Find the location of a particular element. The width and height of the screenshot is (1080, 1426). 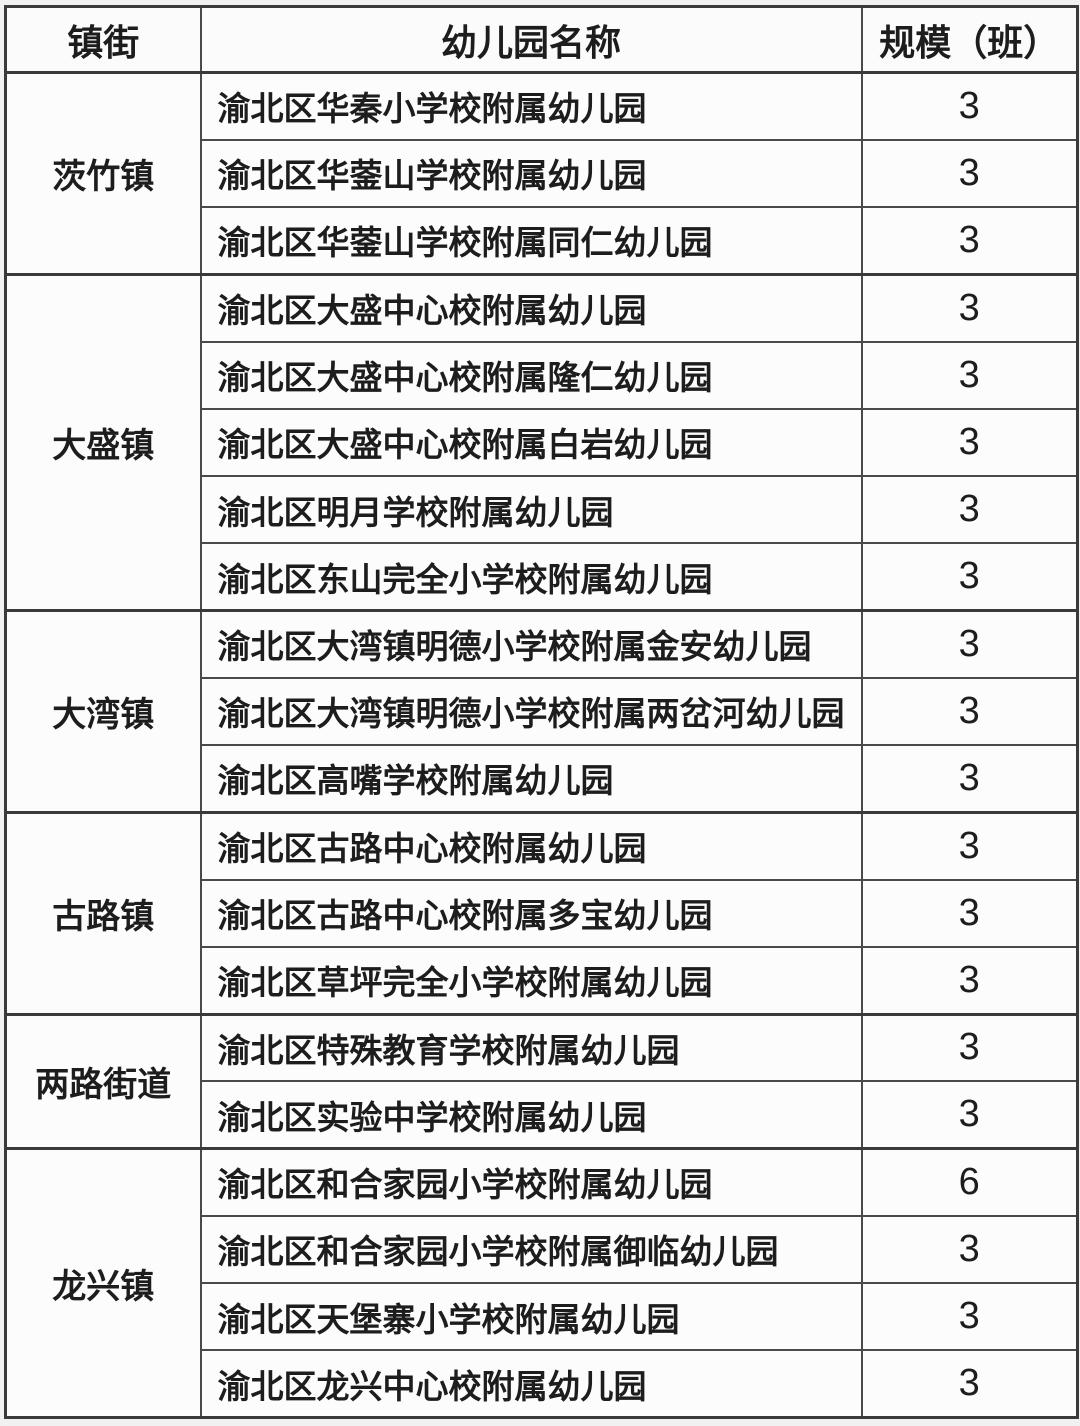

table-row: 渝北区明月学校附属幼儿园 3 is located at coordinates (542, 509).